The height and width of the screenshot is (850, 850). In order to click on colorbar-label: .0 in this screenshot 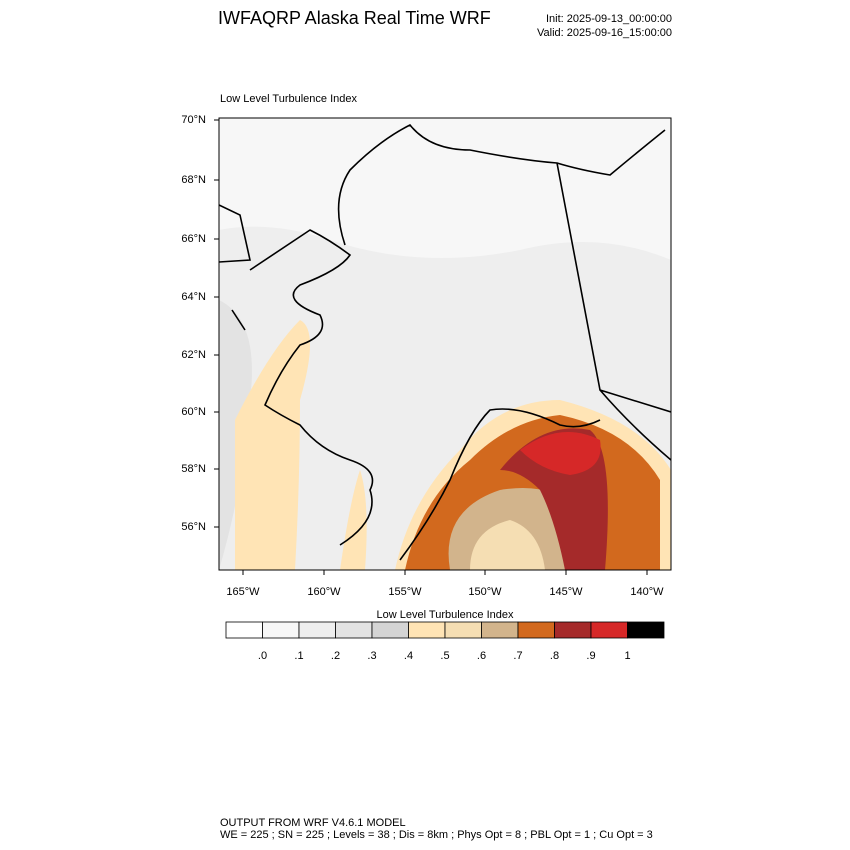, I will do `click(262, 656)`.